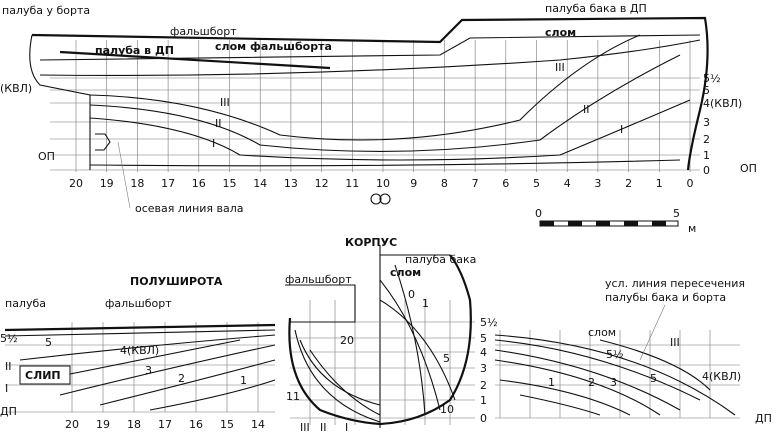 Image resolution: width=780 pixels, height=433 pixels. What do you see at coordinates (628, 183) in the screenshot?
I see `station-label: 2` at bounding box center [628, 183].